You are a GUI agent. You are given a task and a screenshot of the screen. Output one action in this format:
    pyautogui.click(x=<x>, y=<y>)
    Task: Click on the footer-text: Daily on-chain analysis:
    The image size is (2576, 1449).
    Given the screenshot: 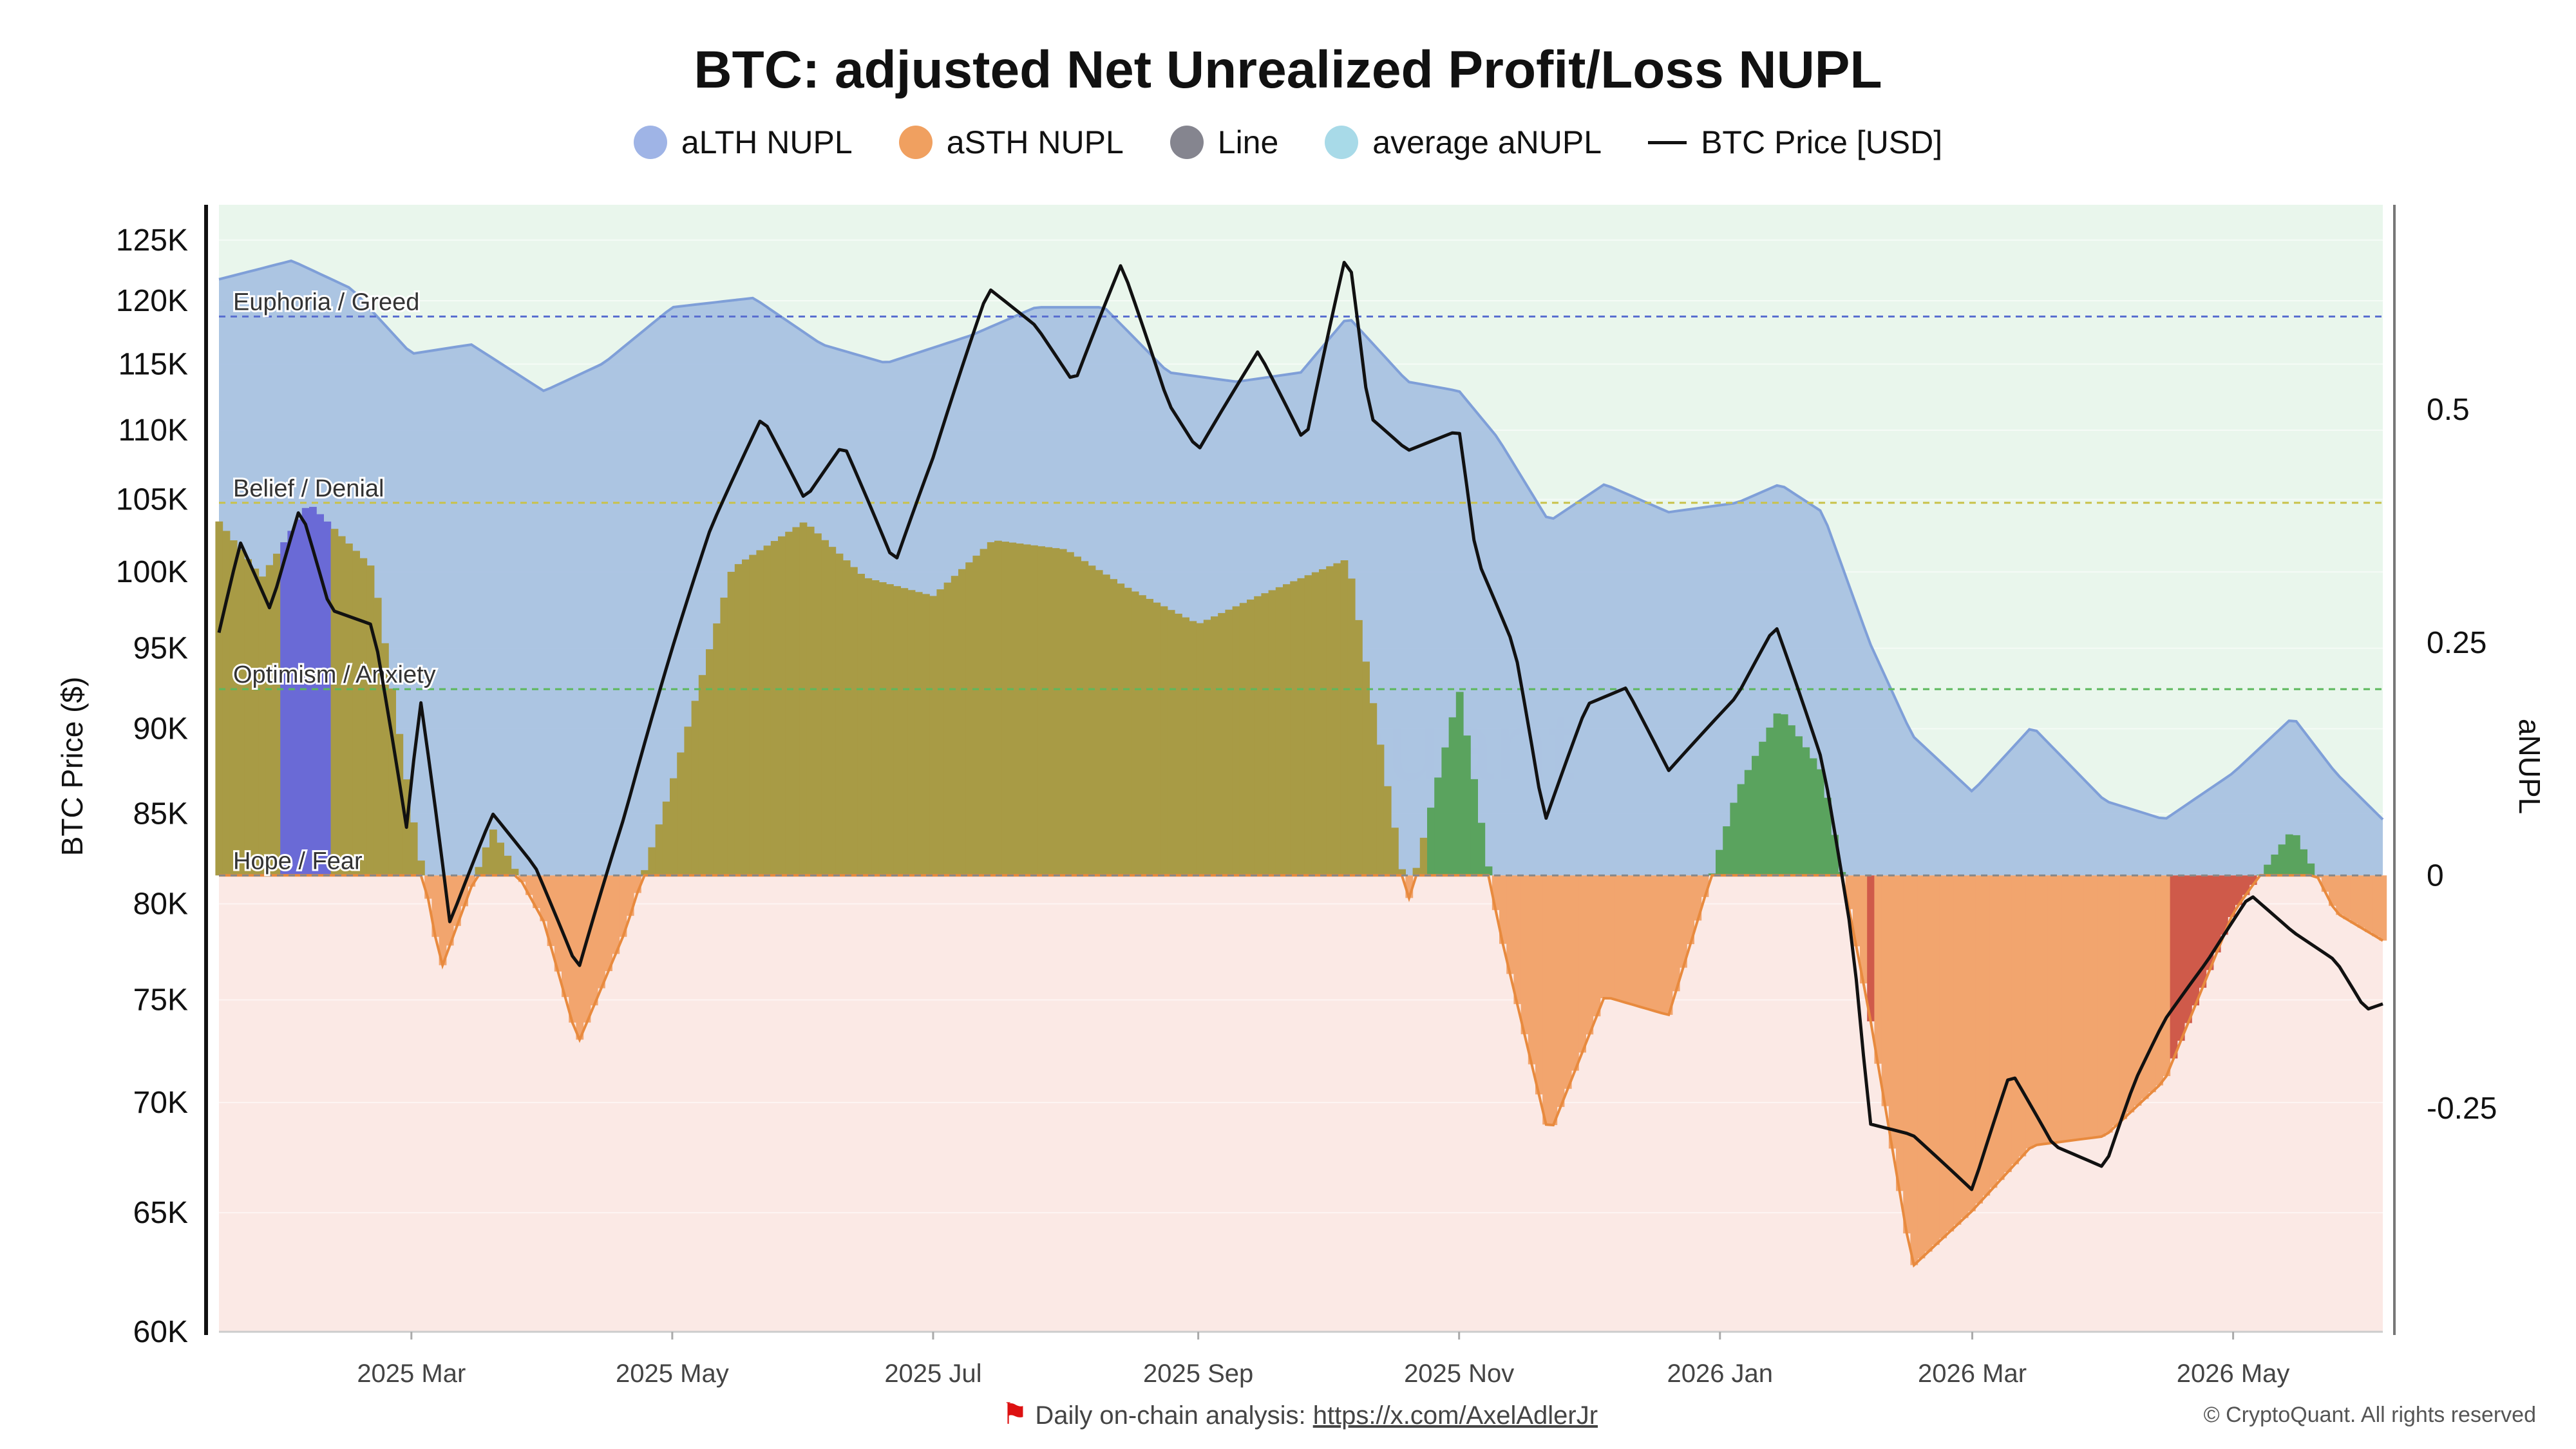 What is the action you would take?
    pyautogui.click(x=1170, y=1415)
    